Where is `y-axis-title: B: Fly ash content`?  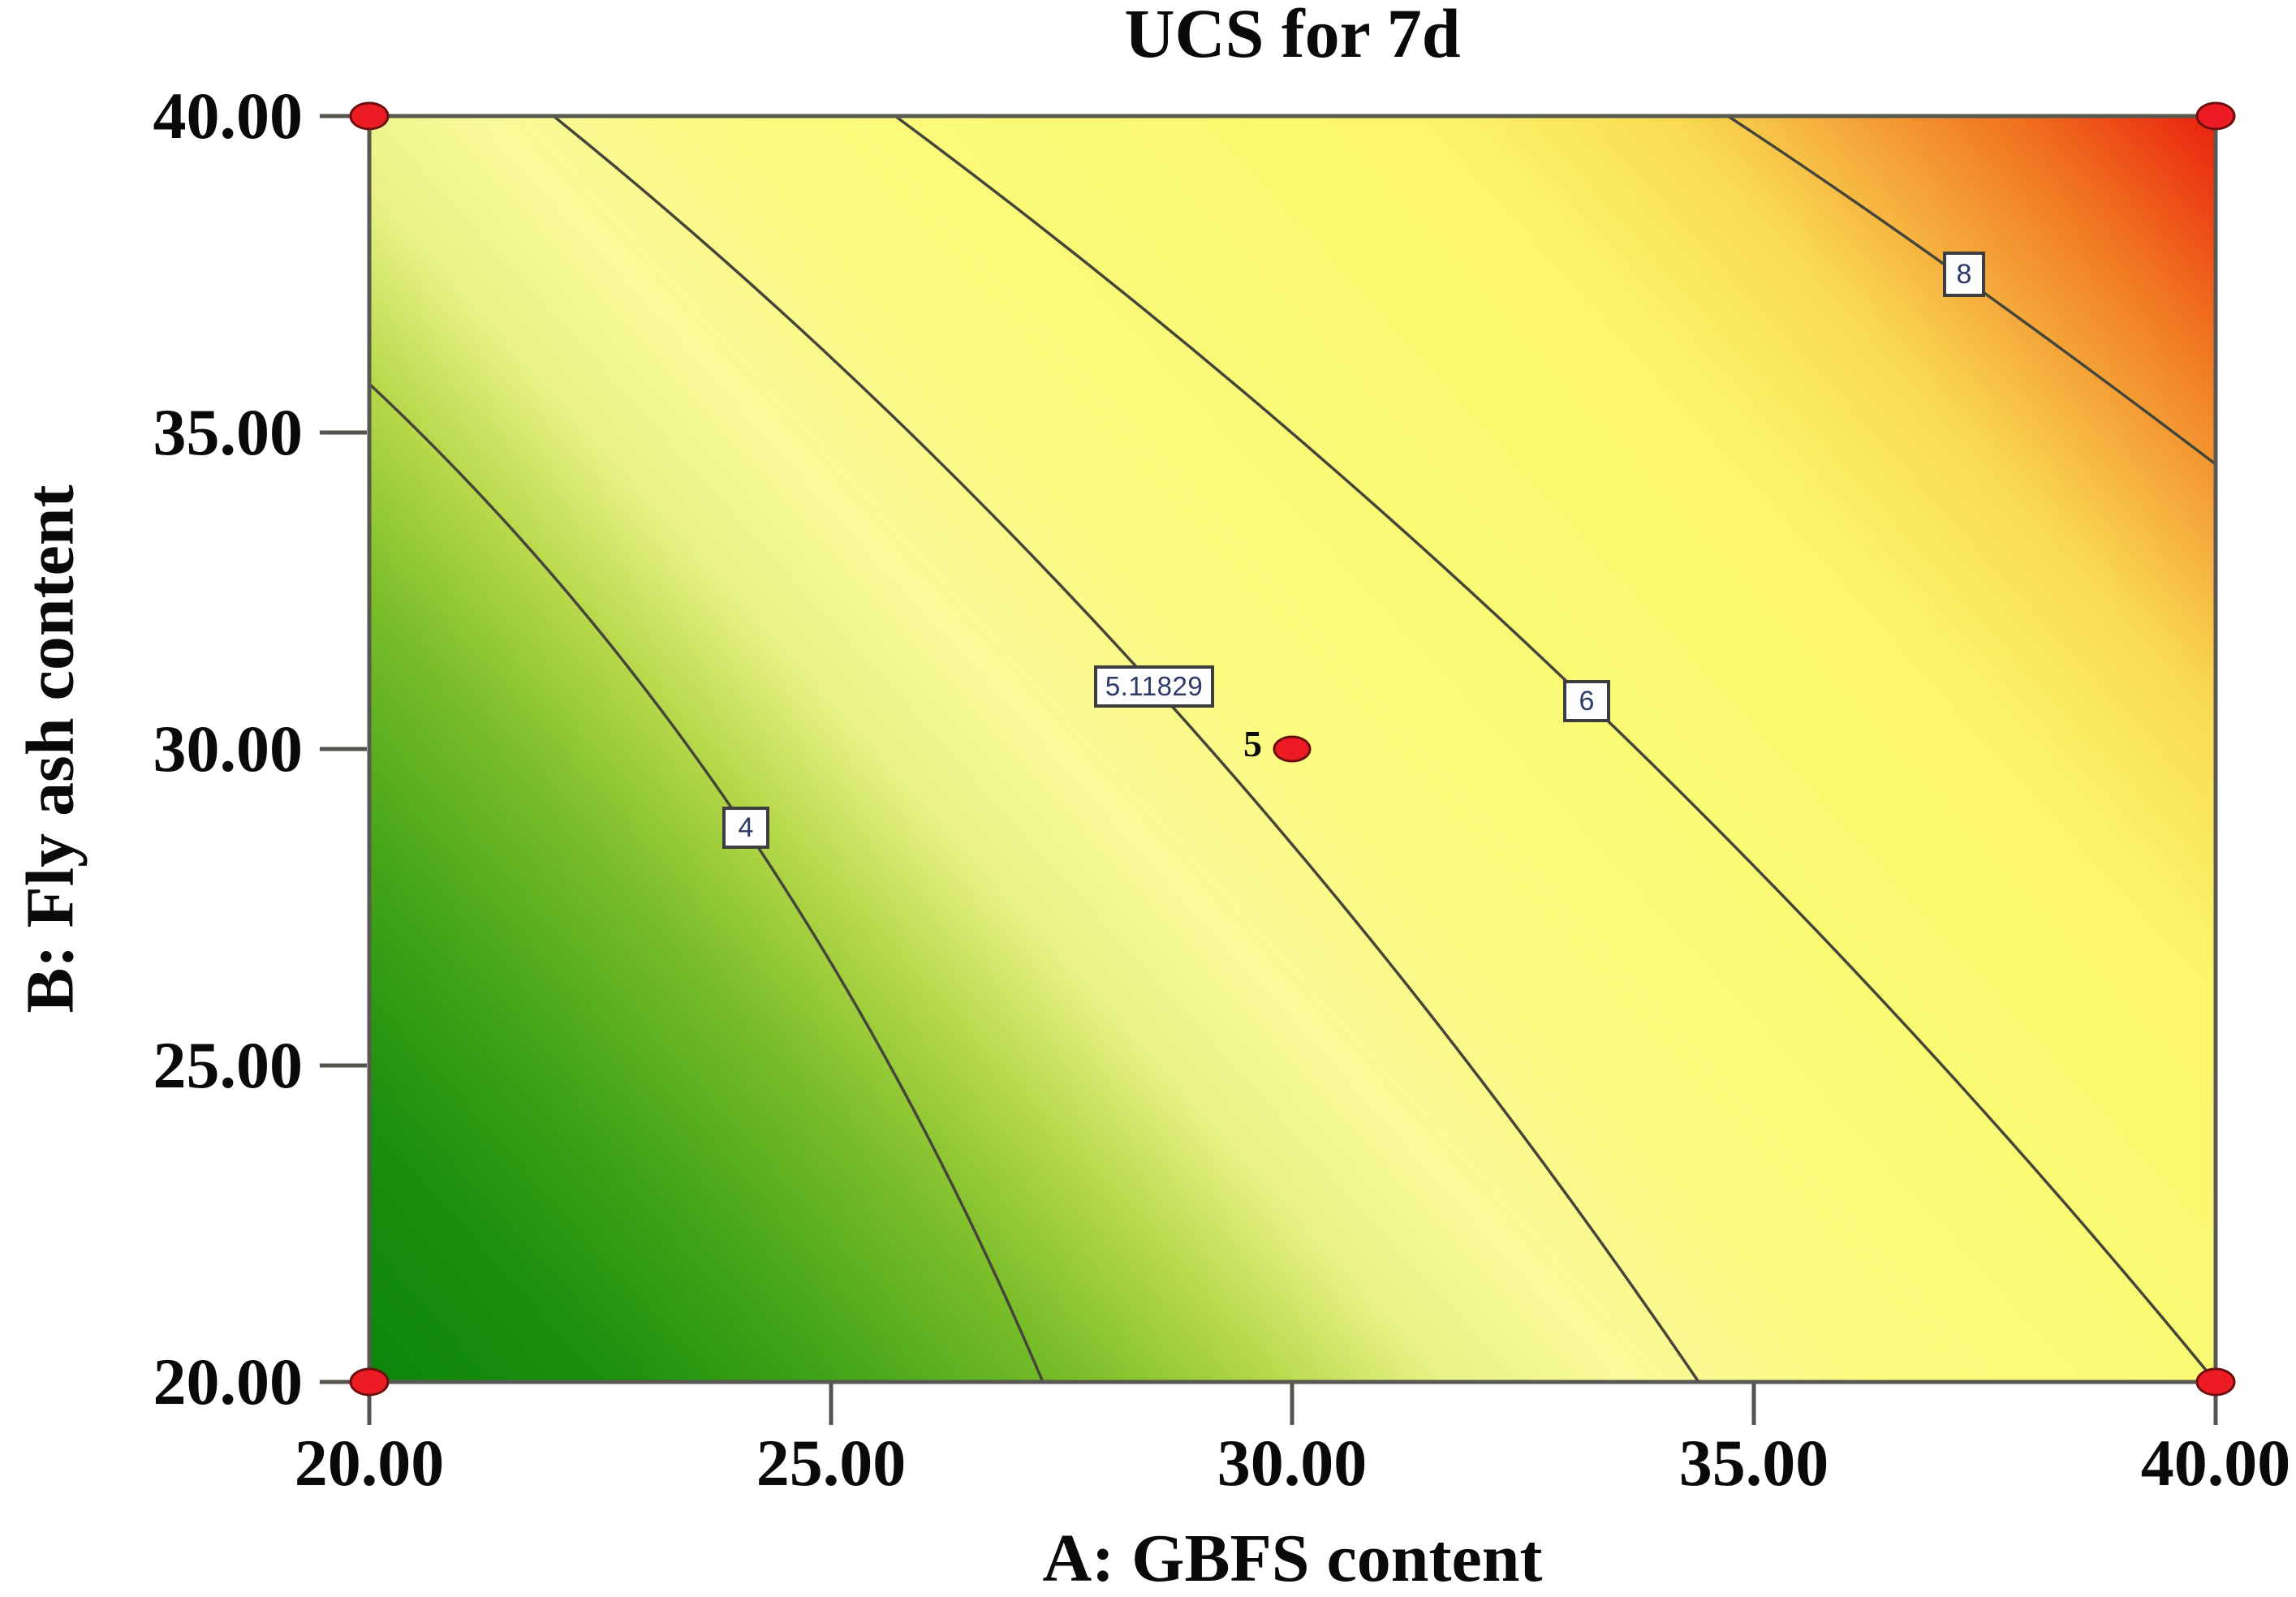
y-axis-title: B: Fly ash content is located at coordinates (50, 749).